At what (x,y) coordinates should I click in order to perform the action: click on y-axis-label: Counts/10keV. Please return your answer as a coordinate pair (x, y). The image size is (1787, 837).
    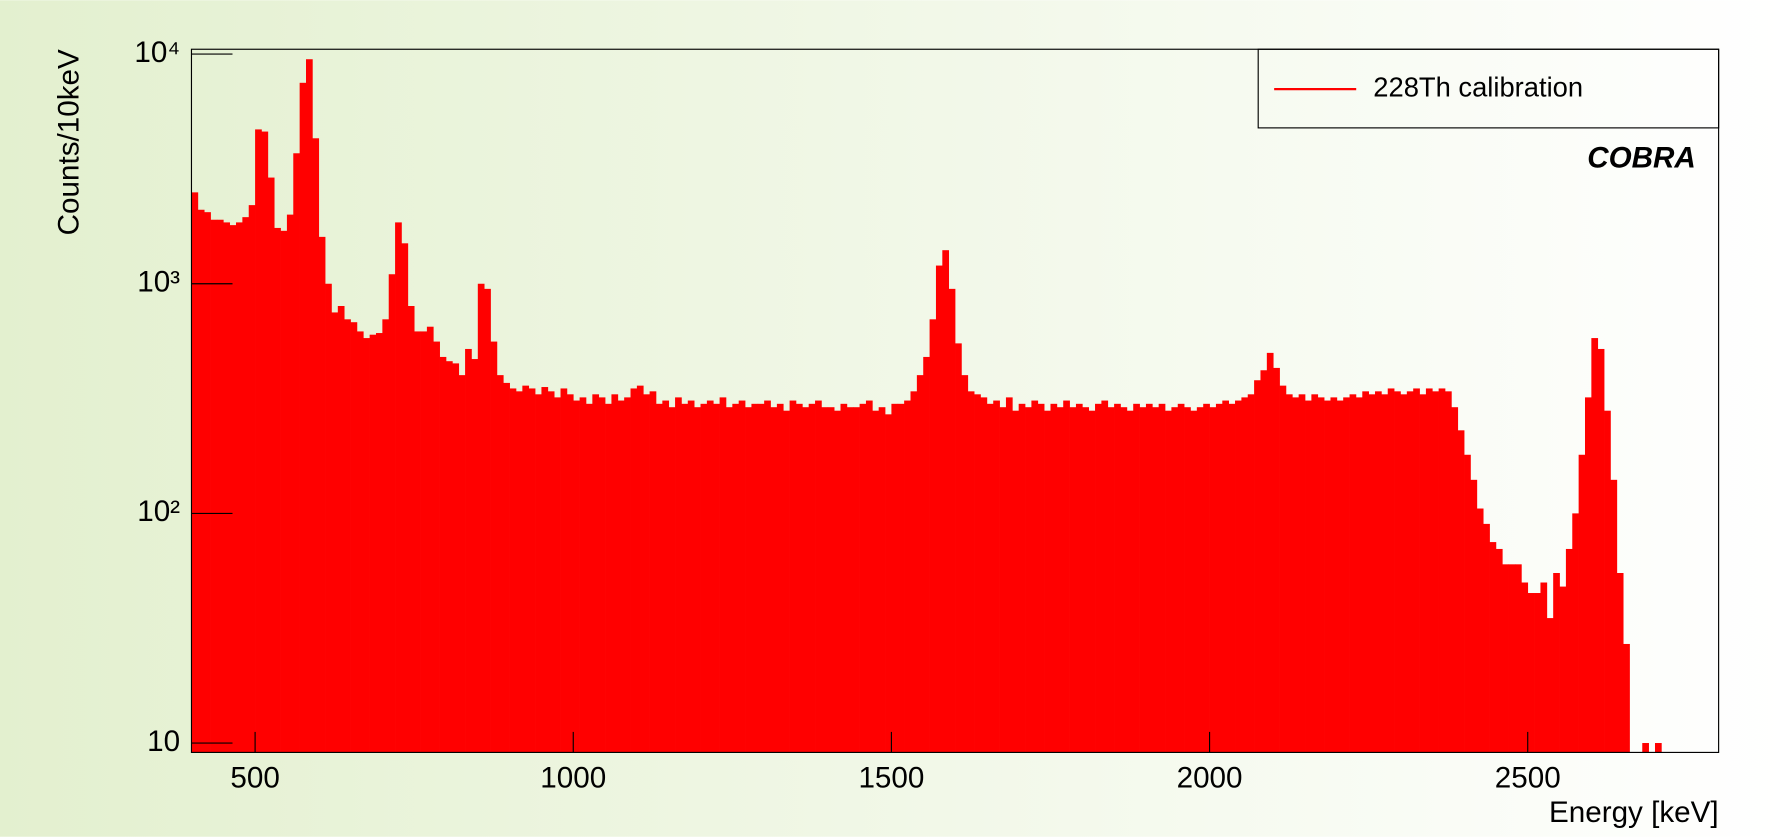
    Looking at the image, I should click on (68, 142).